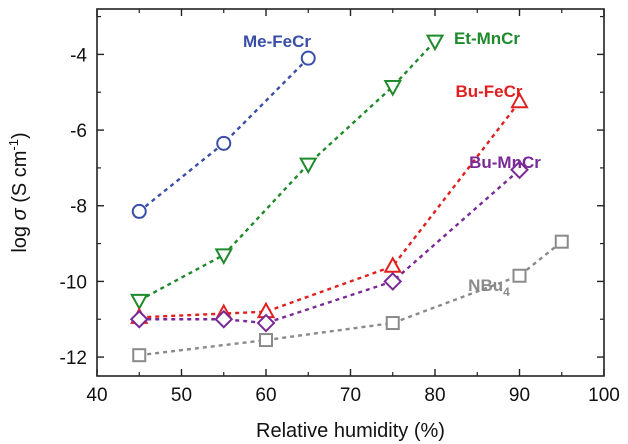 The width and height of the screenshot is (628, 444). Describe the element at coordinates (485, 285) in the screenshot. I see `series-label-text: NBu` at that location.